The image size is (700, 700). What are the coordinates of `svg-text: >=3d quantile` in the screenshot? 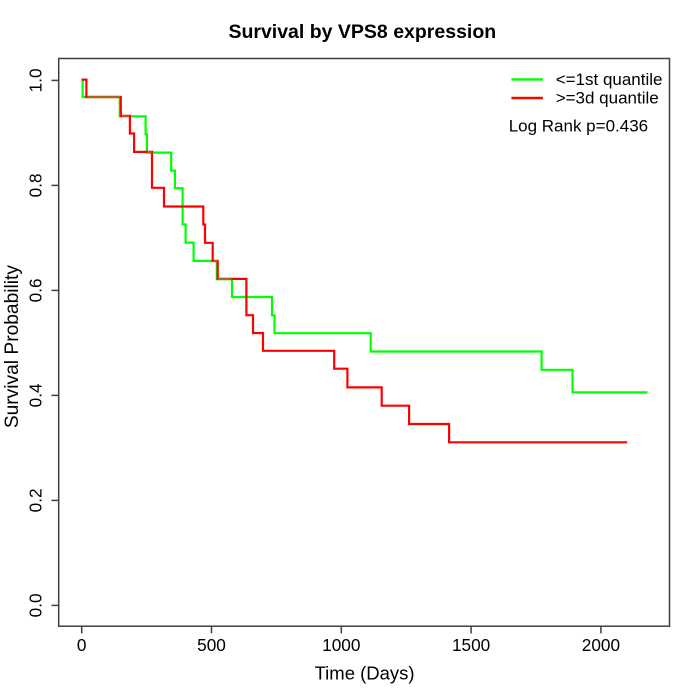 It's located at (607, 98).